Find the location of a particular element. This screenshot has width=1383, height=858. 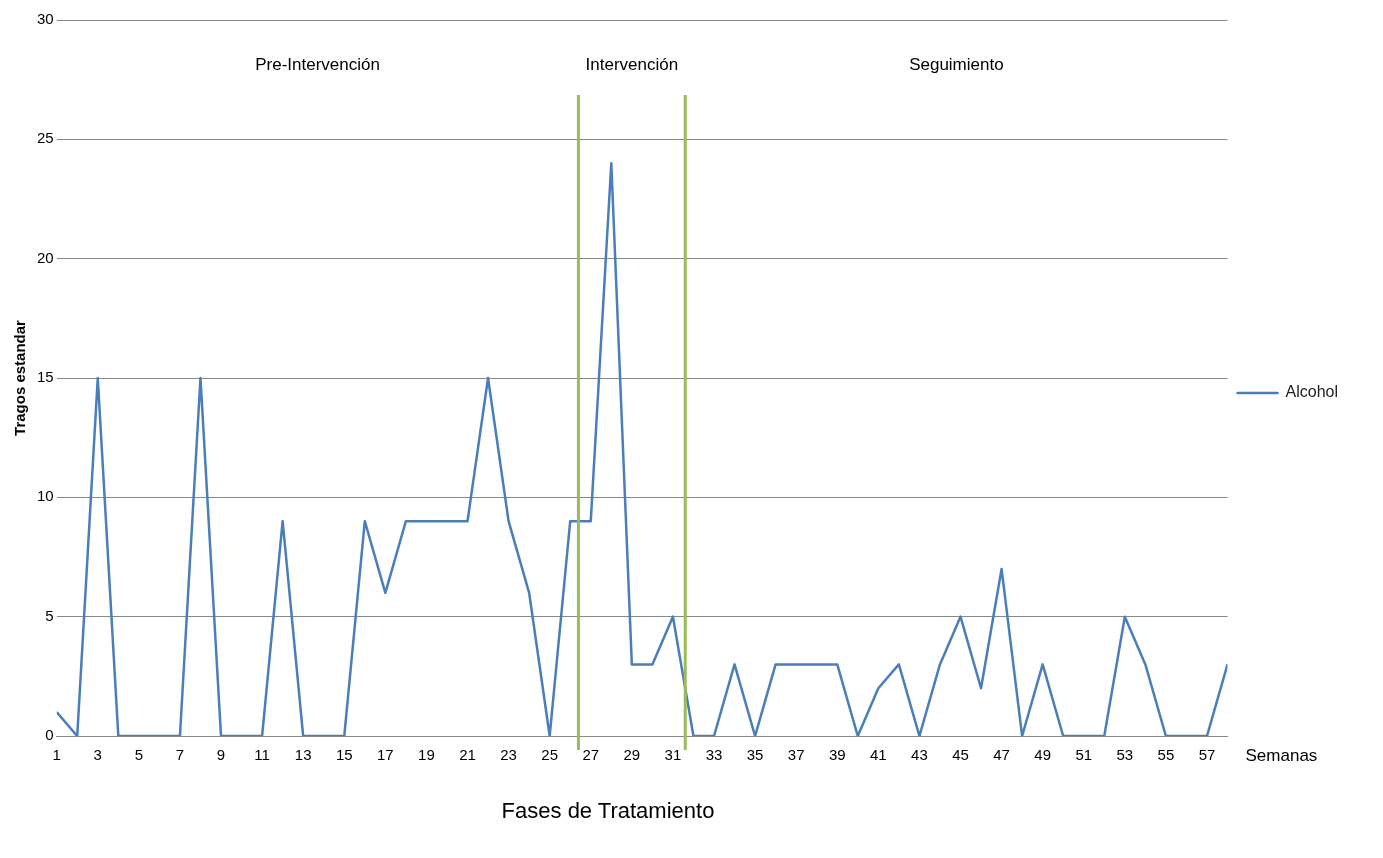

x-tick-label: 49 is located at coordinates (1042, 755).